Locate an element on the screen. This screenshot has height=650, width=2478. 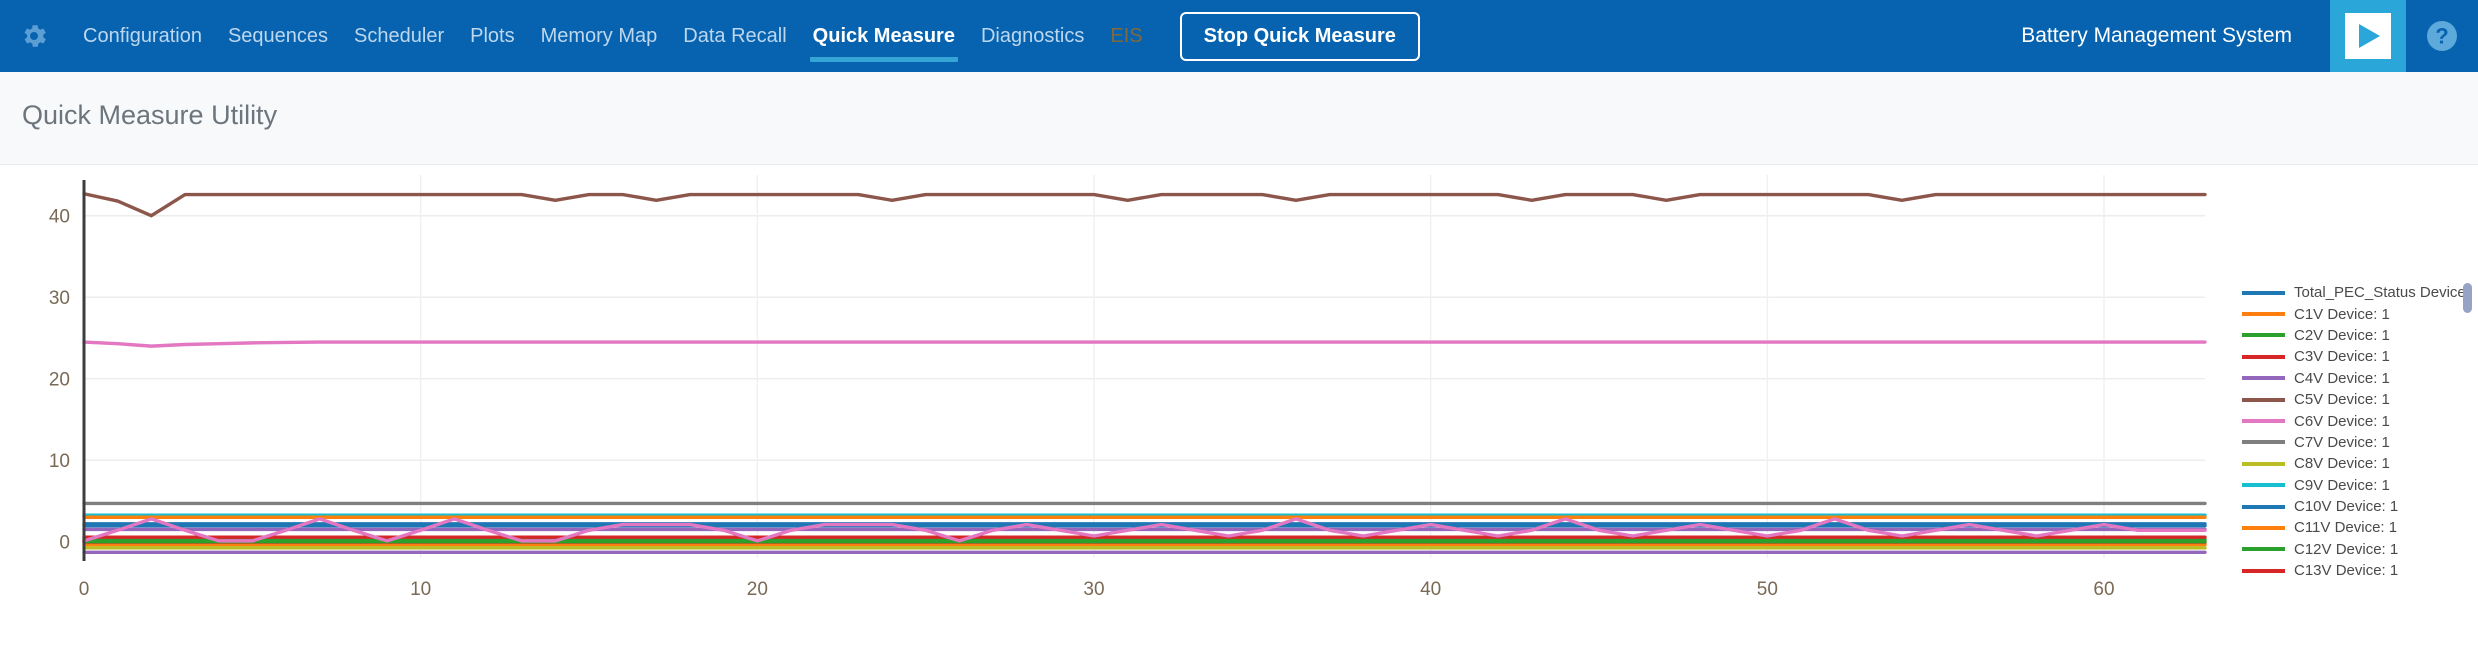
legend-item: C5V Device: 1 is located at coordinates (2356, 399).